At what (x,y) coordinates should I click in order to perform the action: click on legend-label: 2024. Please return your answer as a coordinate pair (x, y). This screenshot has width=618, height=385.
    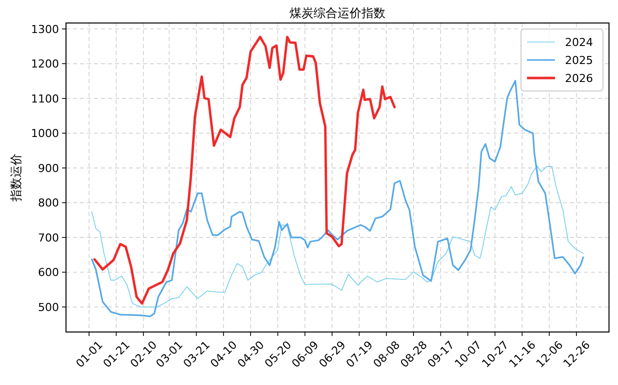
    Looking at the image, I should click on (579, 42).